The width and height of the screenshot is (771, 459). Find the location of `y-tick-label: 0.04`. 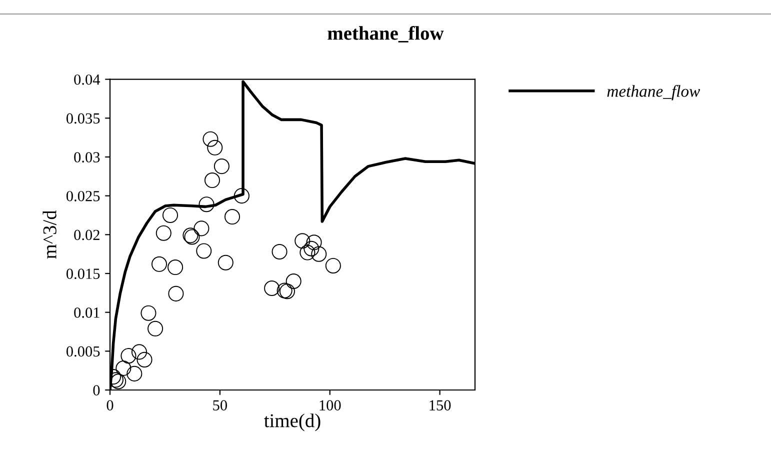

y-tick-label: 0.04 is located at coordinates (87, 79).